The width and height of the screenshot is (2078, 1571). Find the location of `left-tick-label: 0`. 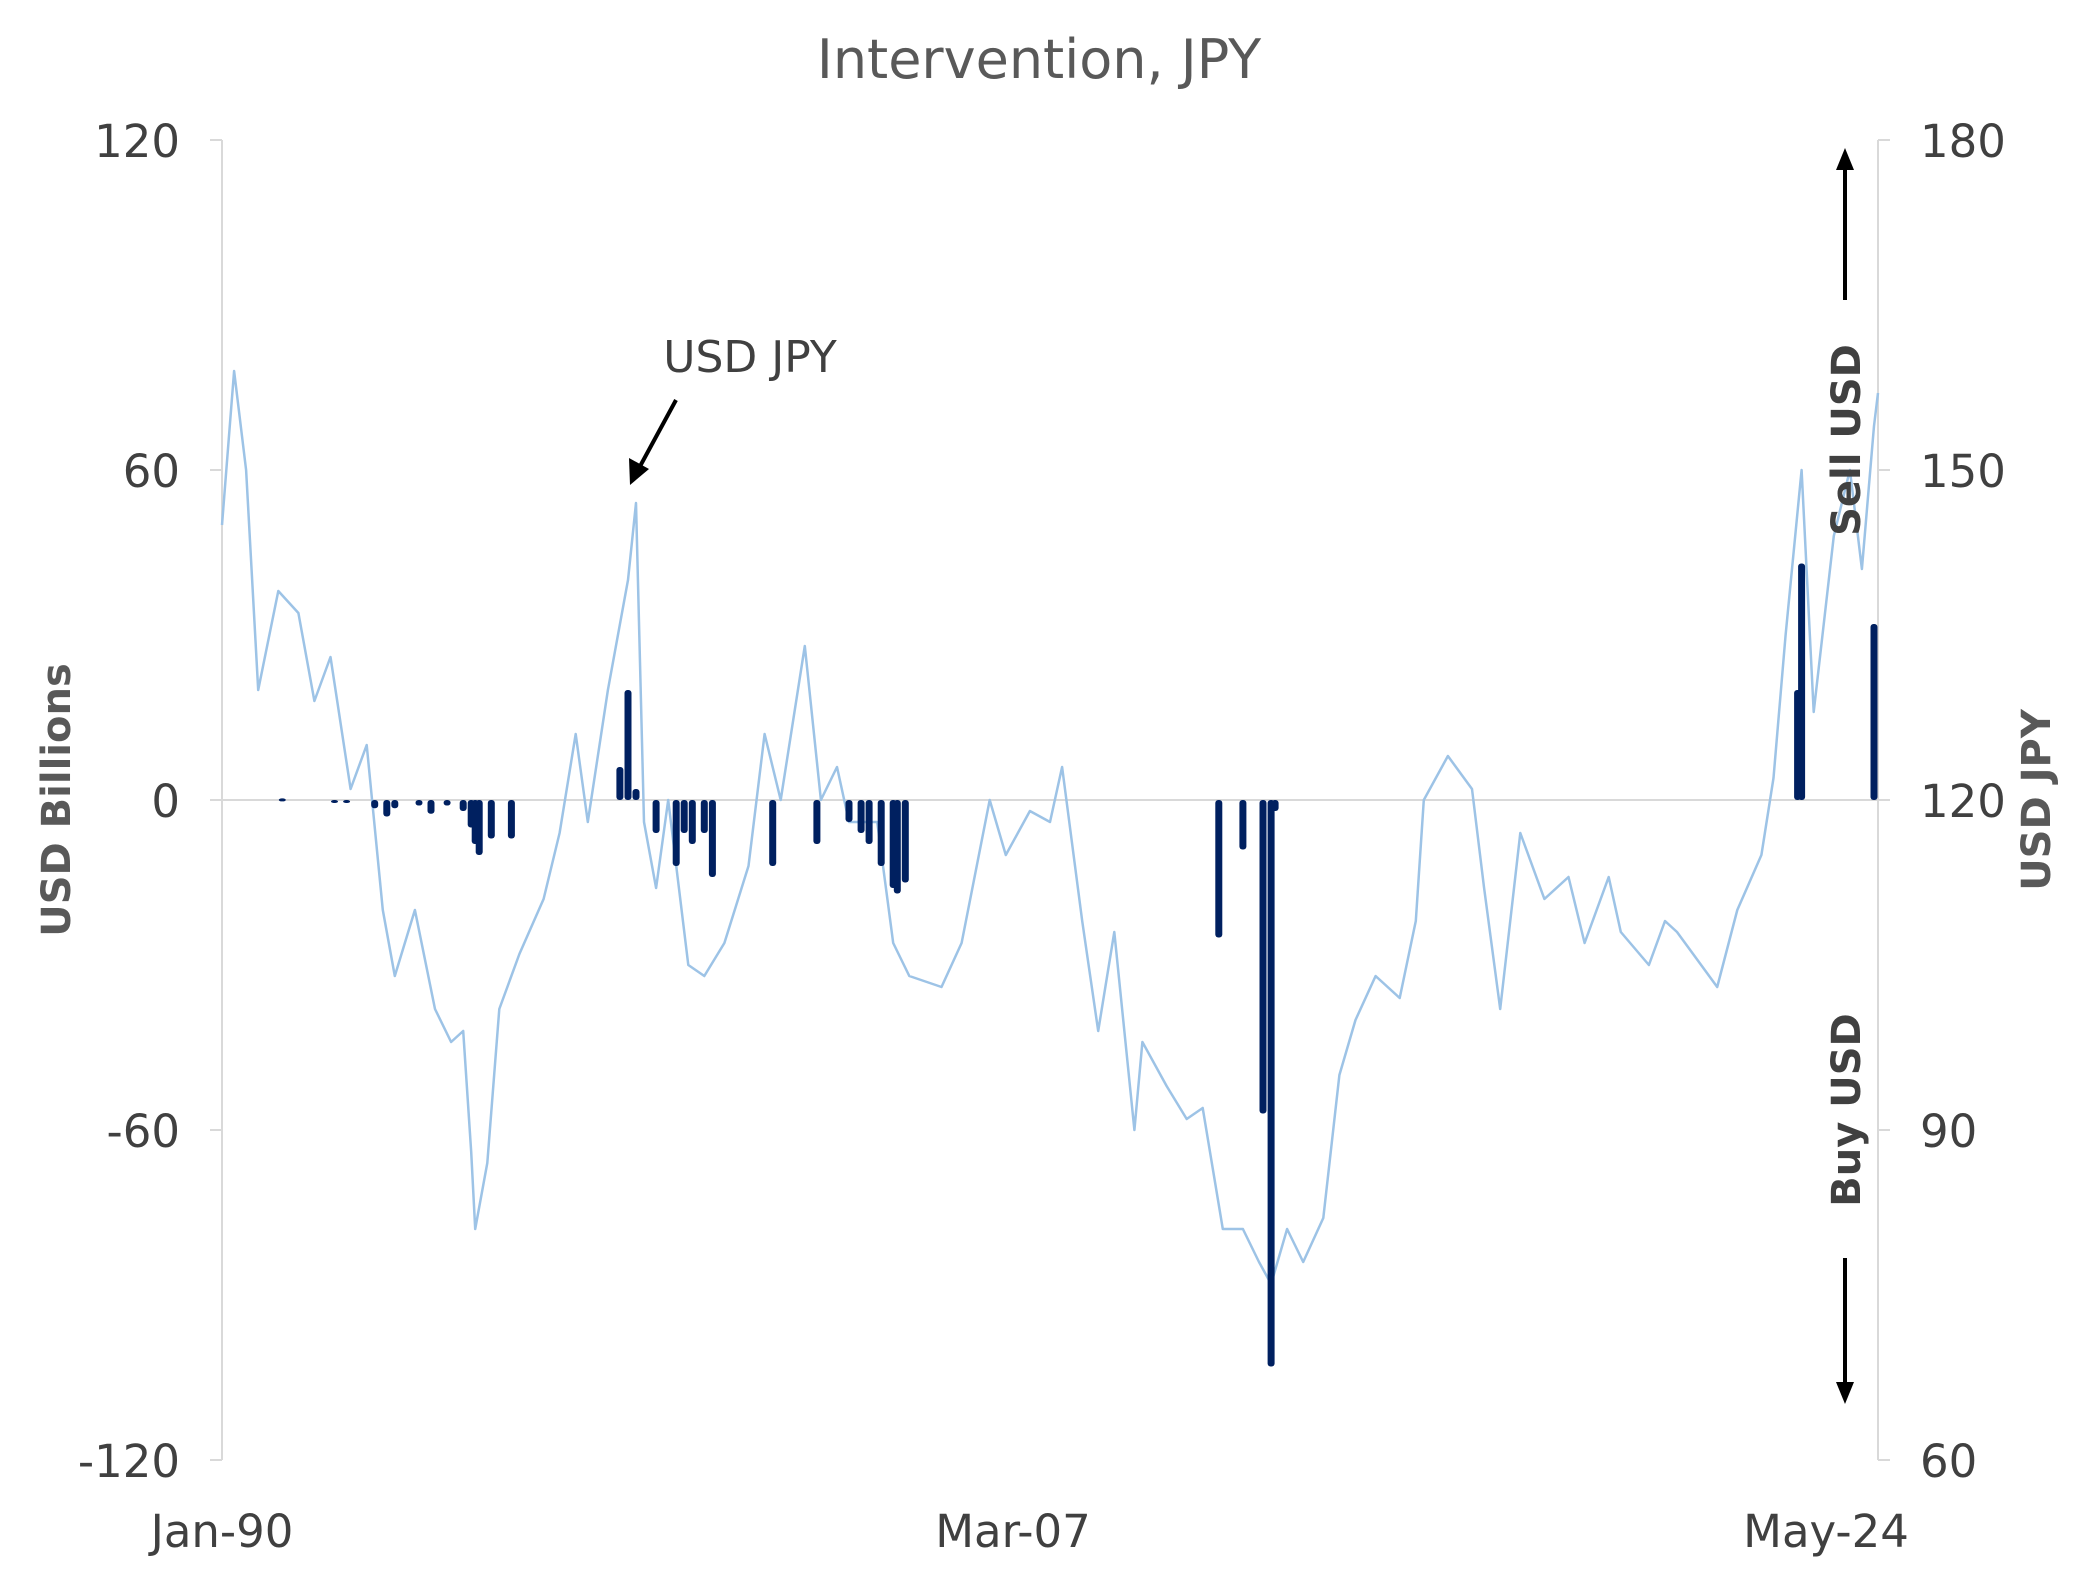

left-tick-label: 0 is located at coordinates (165, 801).